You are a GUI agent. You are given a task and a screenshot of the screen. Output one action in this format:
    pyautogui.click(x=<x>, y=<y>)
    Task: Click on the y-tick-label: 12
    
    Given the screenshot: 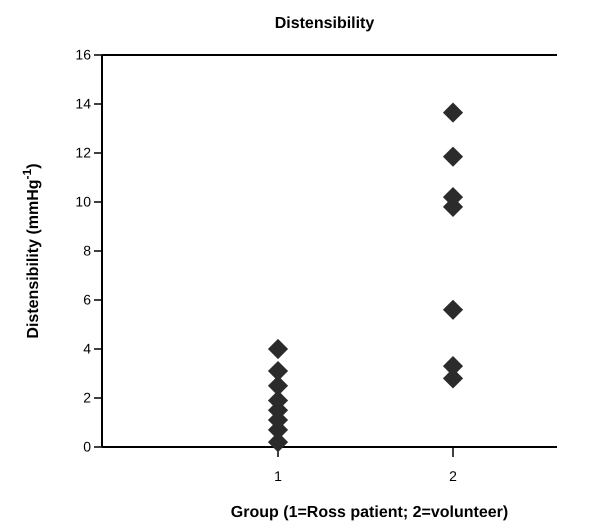 What is the action you would take?
    pyautogui.click(x=83, y=152)
    